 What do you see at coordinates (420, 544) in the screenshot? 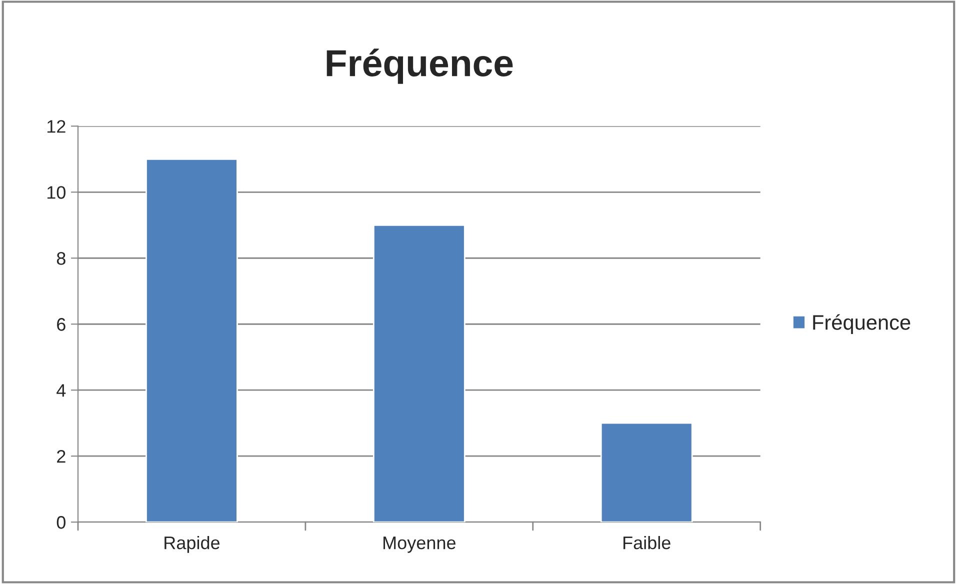
I see `x-tick-label: Moyenne` at bounding box center [420, 544].